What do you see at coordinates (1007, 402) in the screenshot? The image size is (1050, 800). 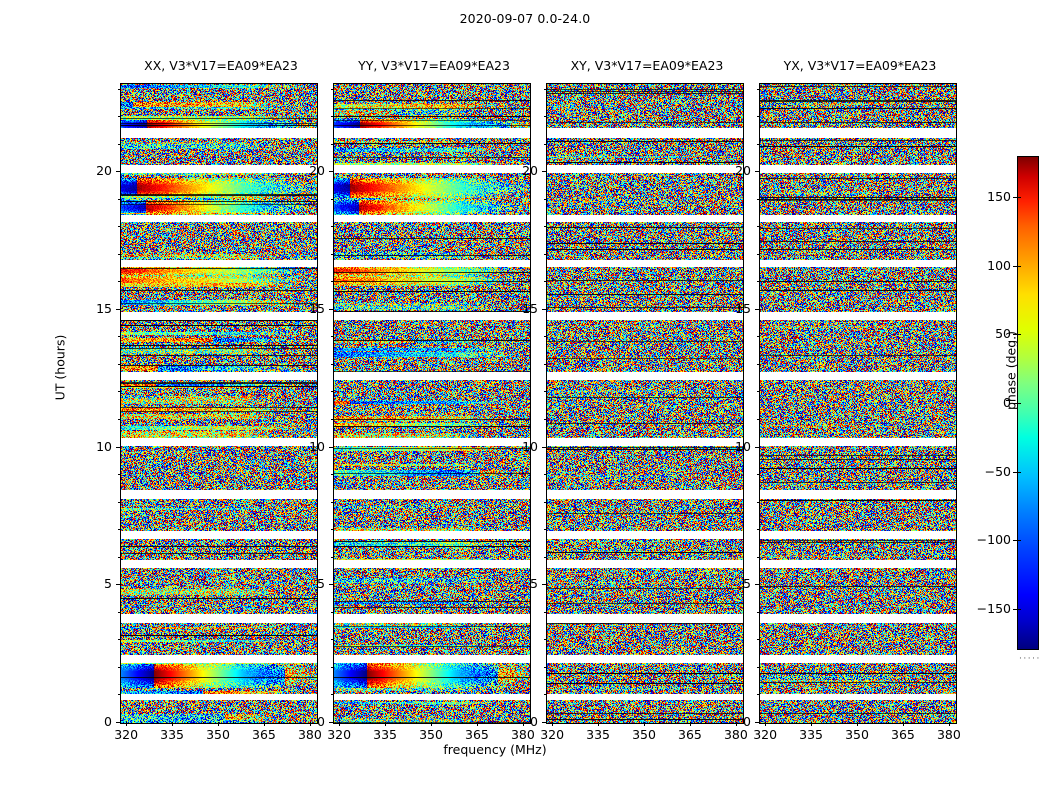 I see `colorbar-tick-label: 0` at bounding box center [1007, 402].